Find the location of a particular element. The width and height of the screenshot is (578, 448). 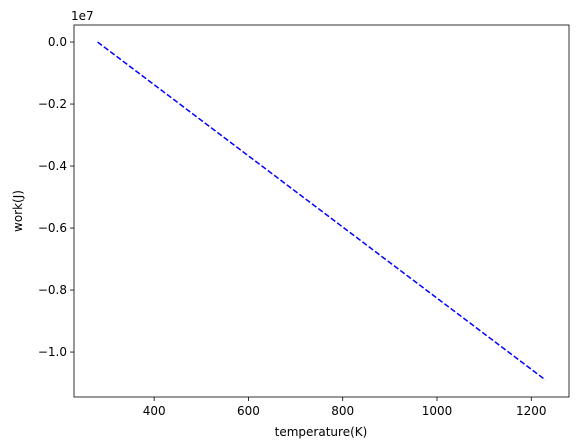

x-tick-label: 1000 is located at coordinates (437, 411).